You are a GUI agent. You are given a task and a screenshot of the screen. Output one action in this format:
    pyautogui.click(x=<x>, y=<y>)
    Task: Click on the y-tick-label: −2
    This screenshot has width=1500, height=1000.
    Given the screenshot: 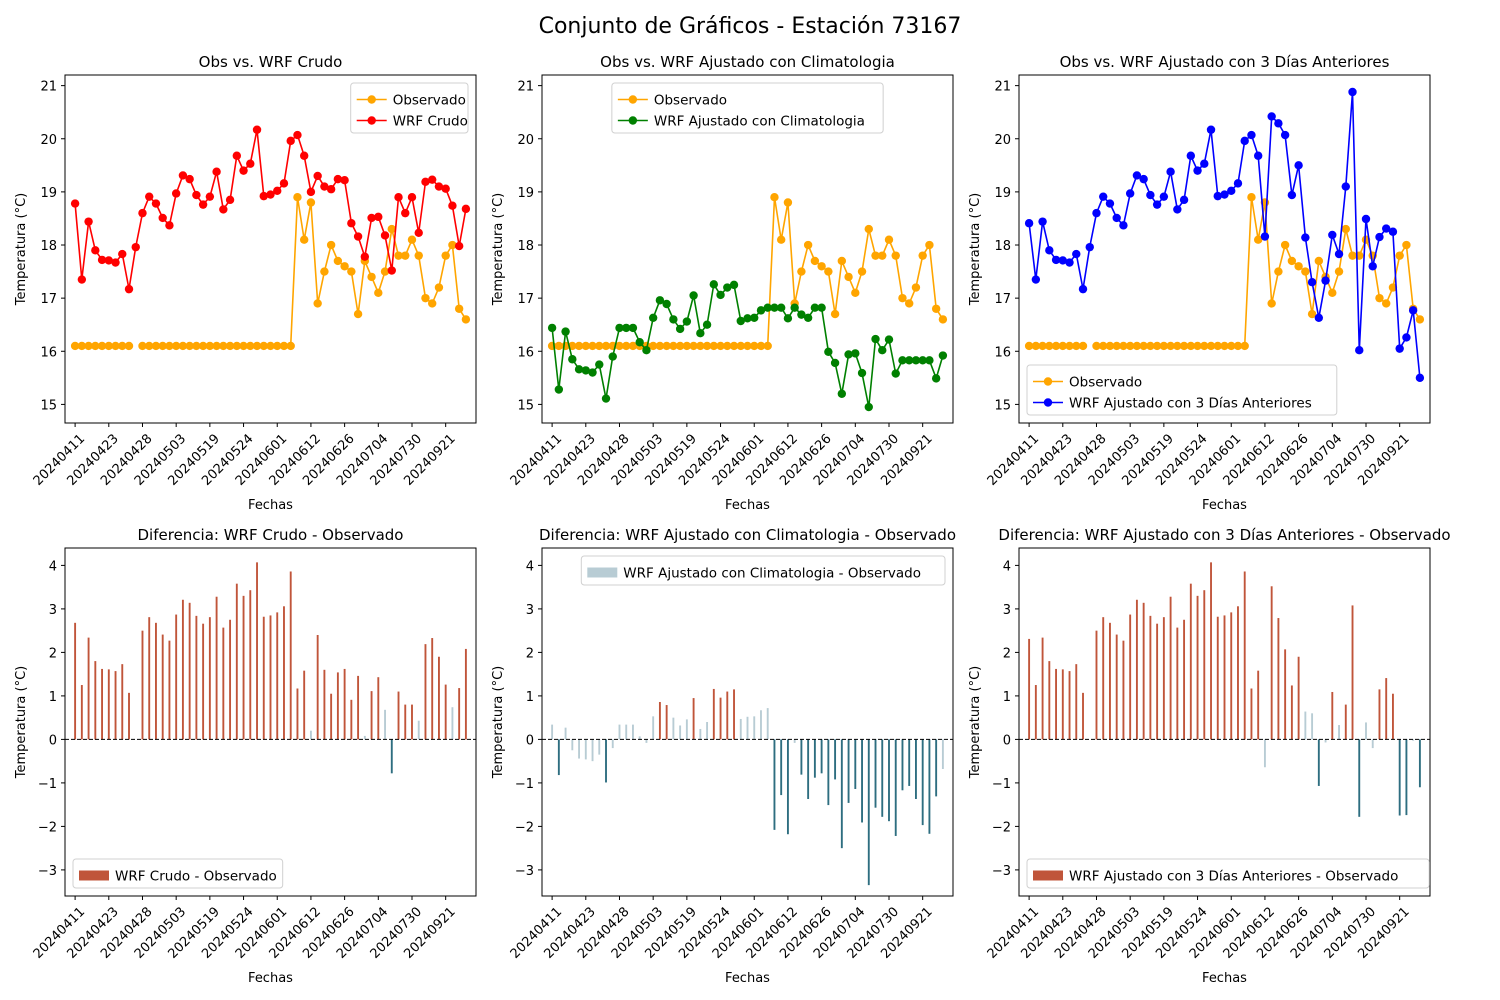 What is the action you would take?
    pyautogui.click(x=524, y=827)
    